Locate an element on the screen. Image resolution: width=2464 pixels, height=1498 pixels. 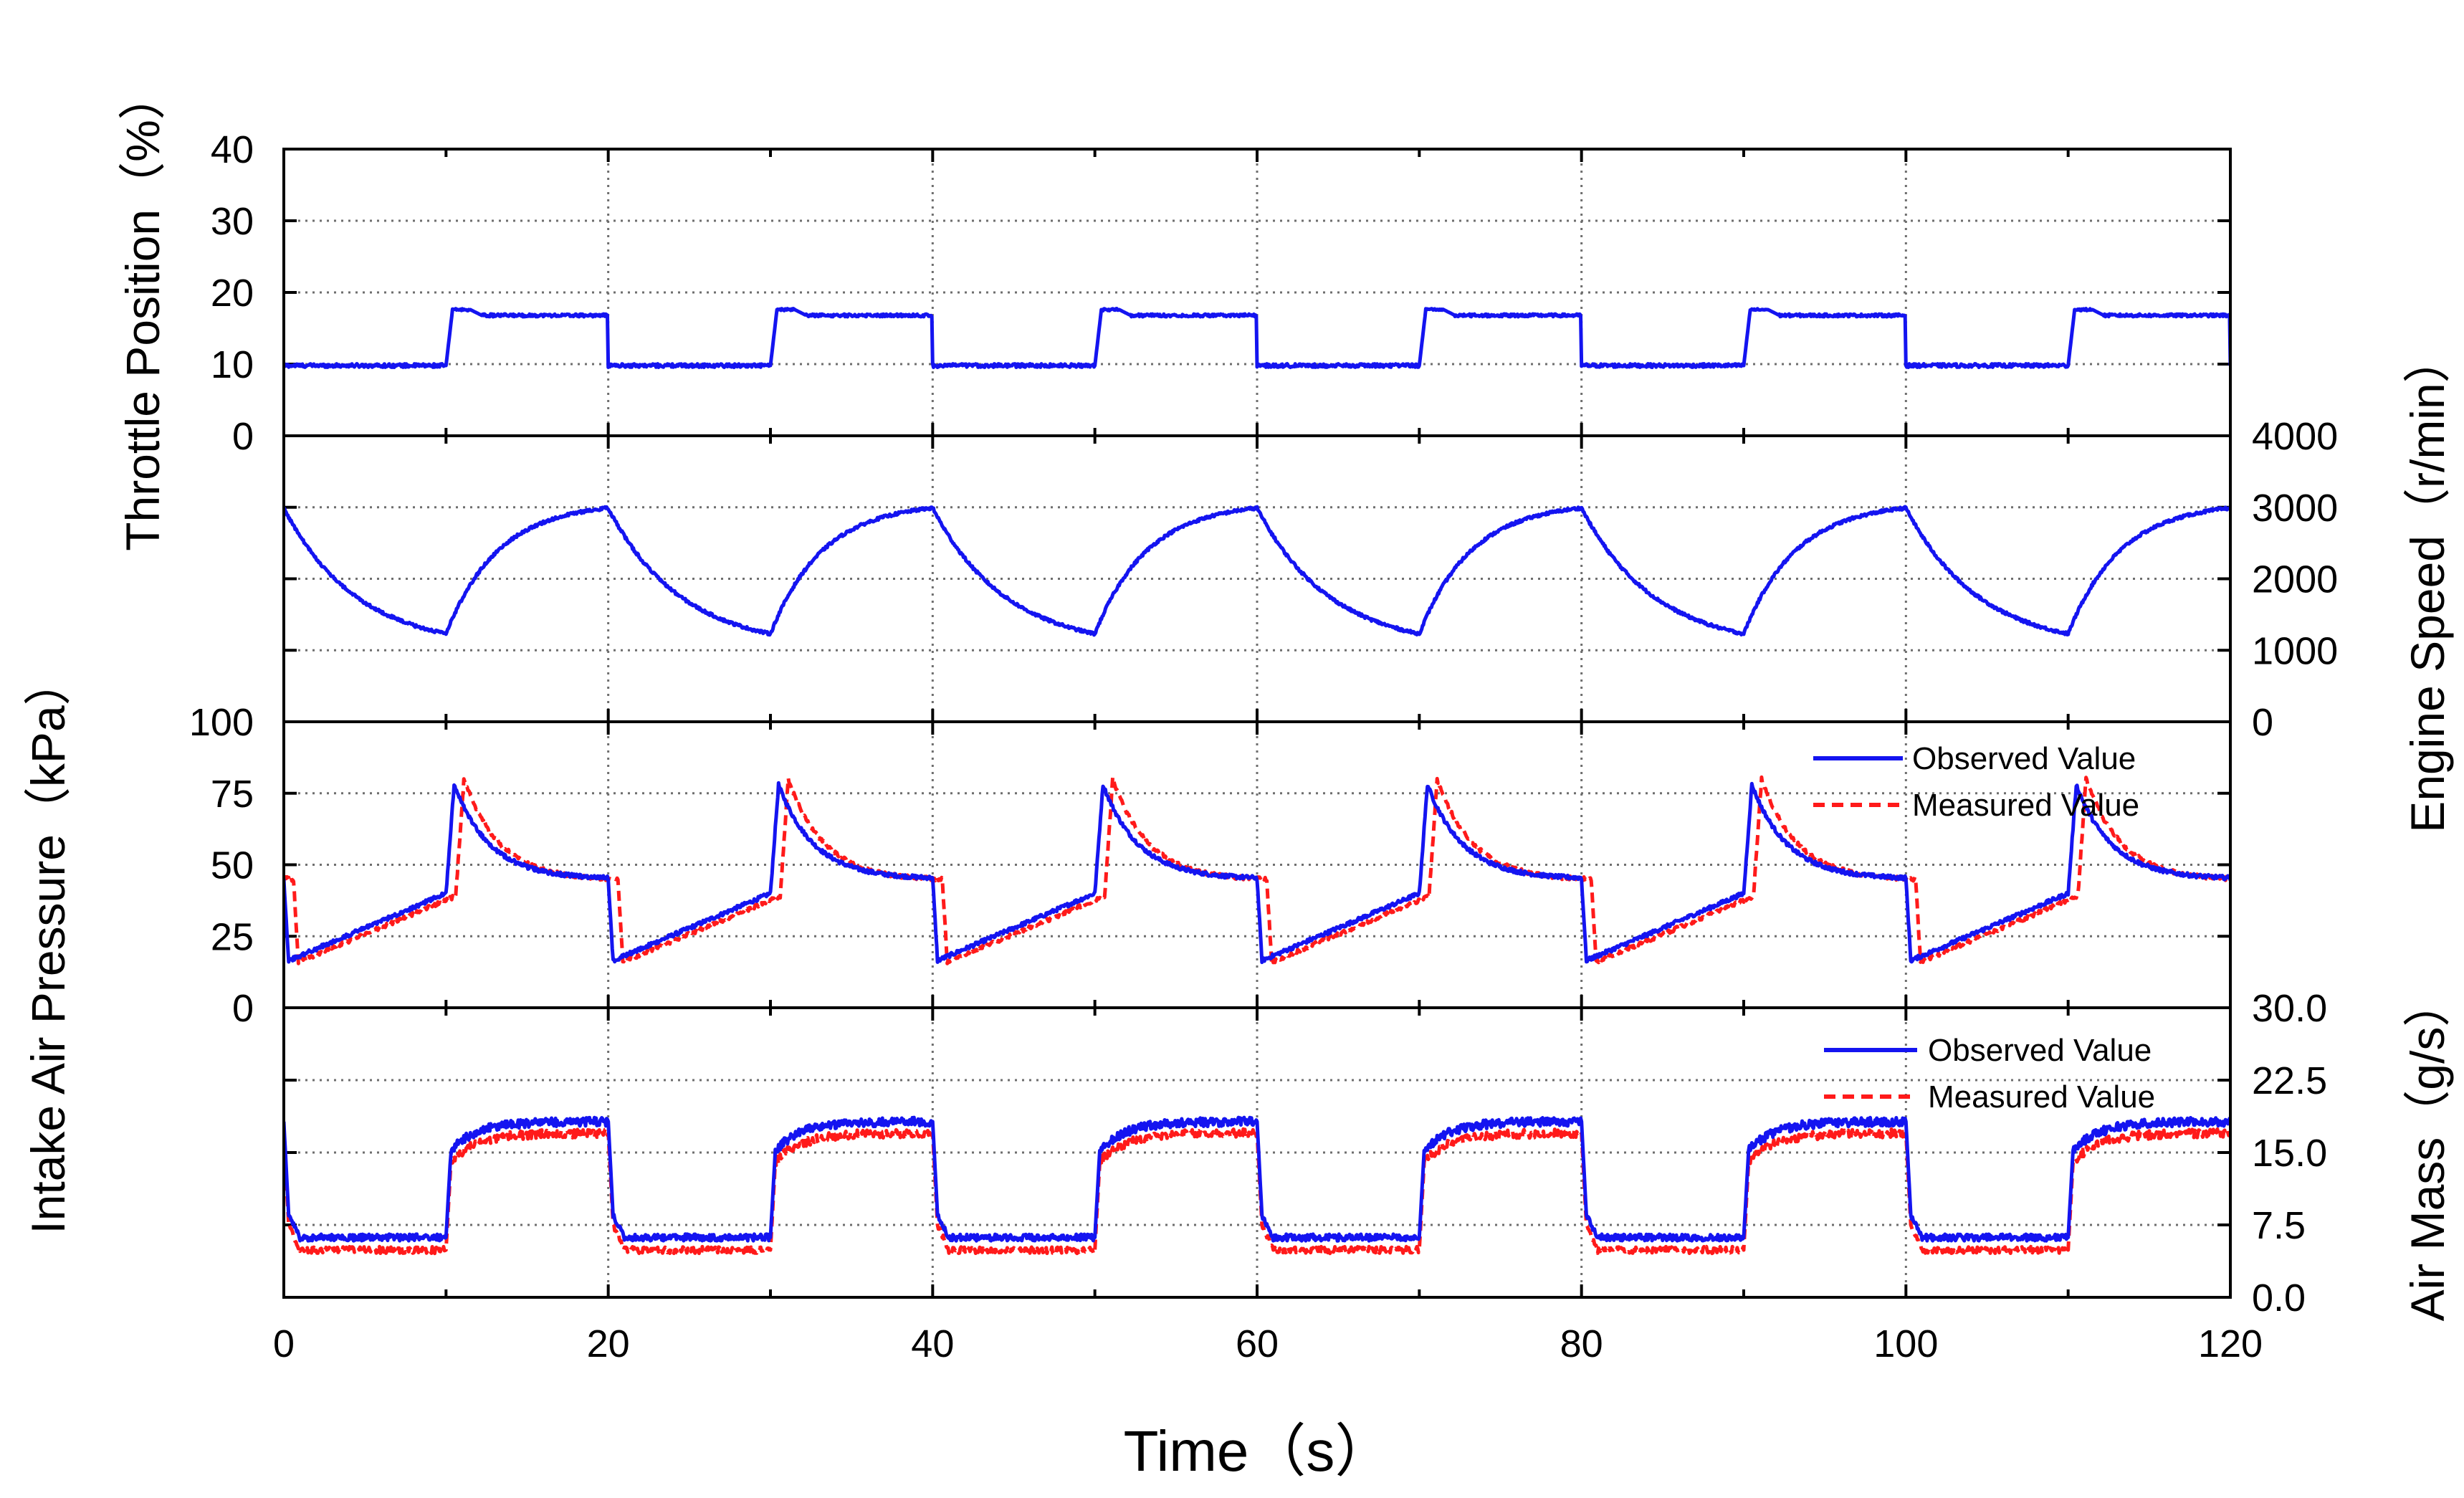
x-axis-title: Time（s） is located at coordinates (1259, 1451).